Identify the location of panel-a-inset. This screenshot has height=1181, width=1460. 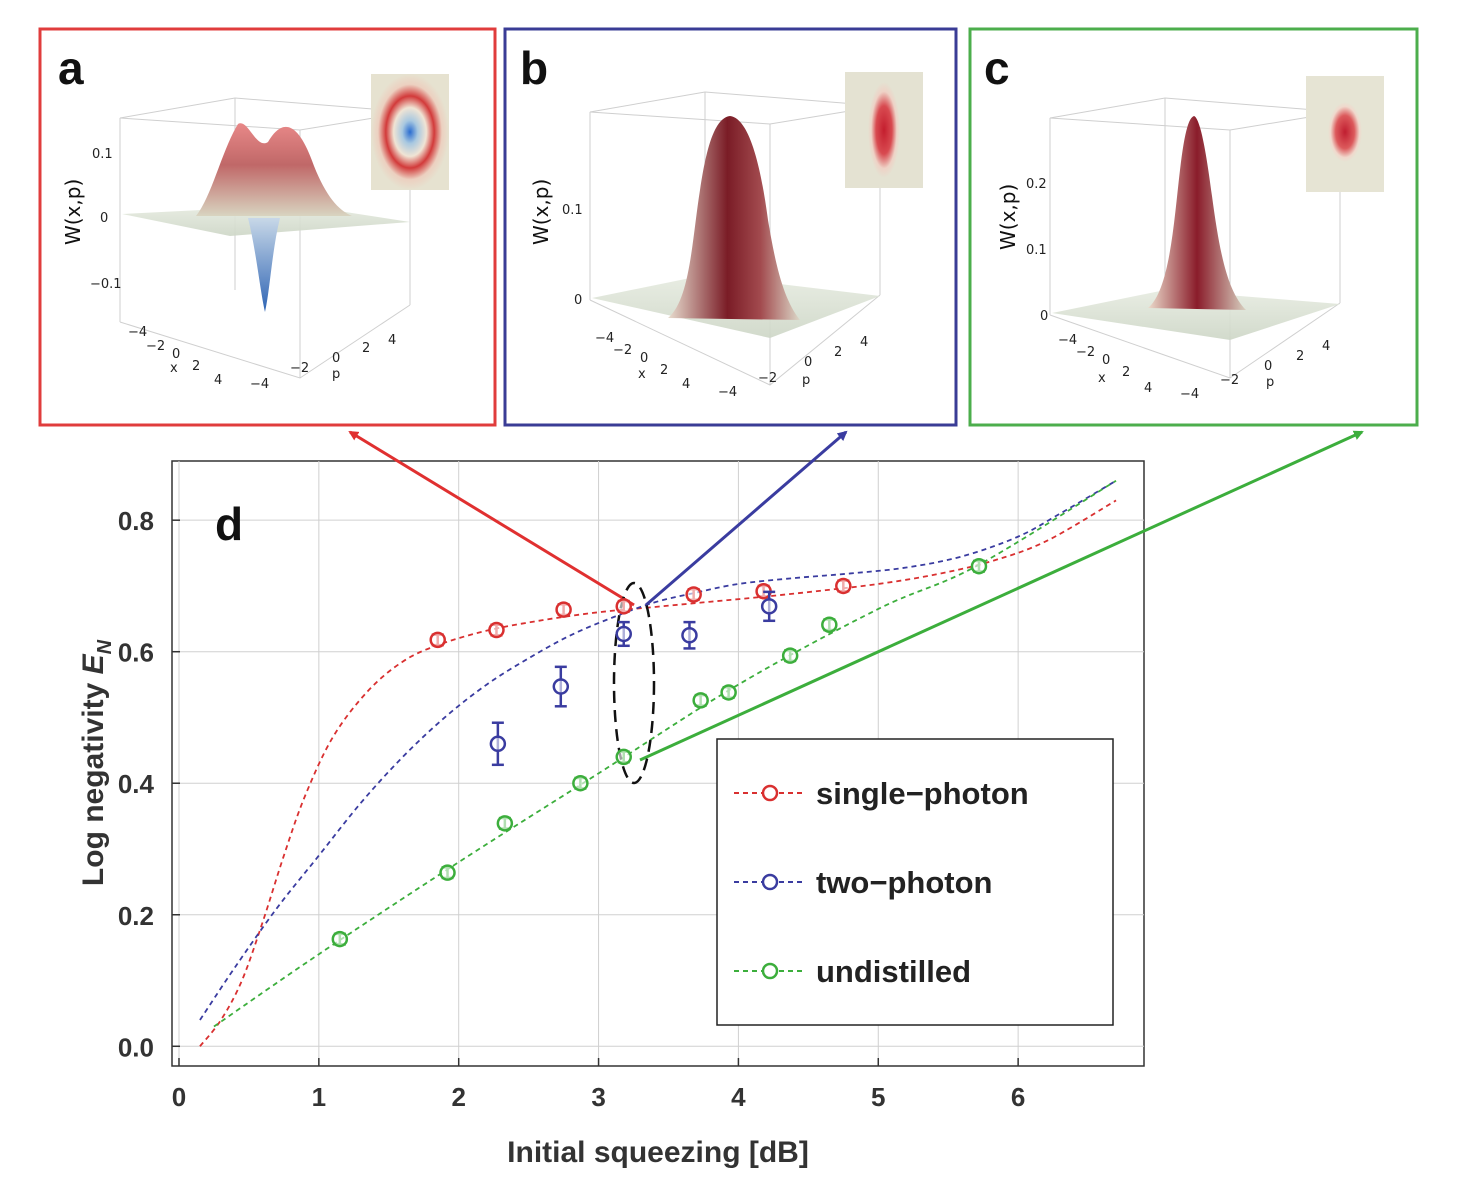
(410, 132).